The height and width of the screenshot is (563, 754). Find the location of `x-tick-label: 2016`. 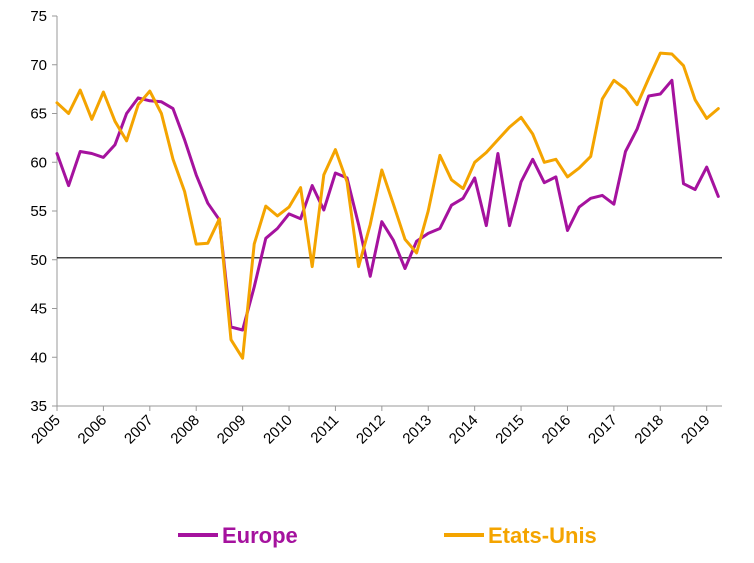

x-tick-label: 2016 is located at coordinates (557, 430).